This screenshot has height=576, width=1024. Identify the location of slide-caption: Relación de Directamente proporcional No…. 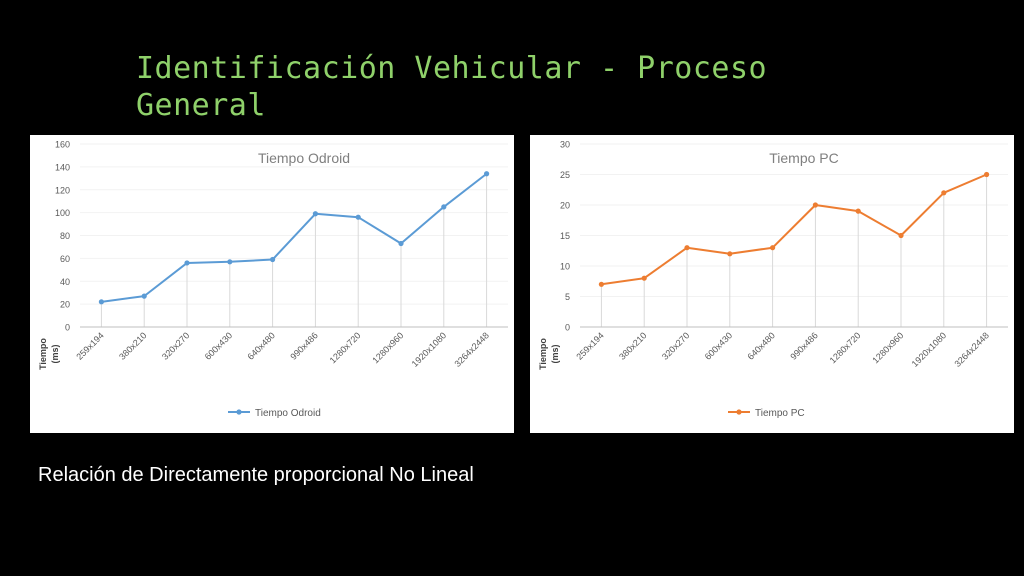
(256, 475).